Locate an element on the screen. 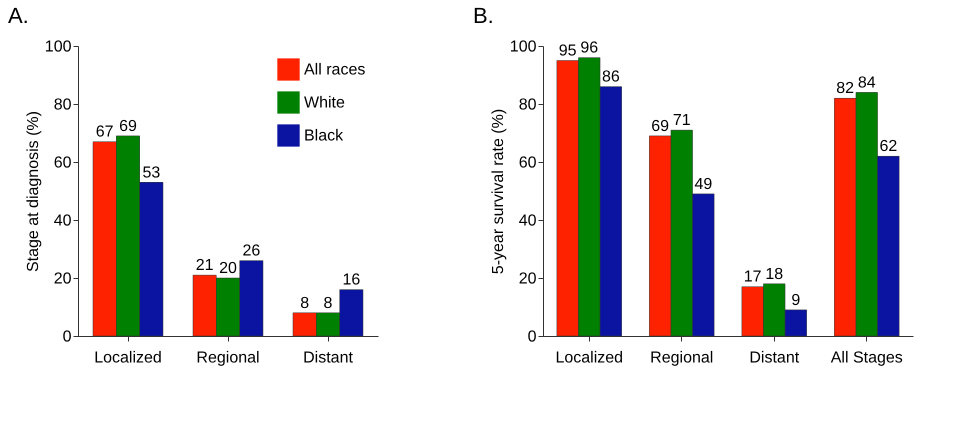 This screenshot has width=961, height=425. data-label: 49 is located at coordinates (703, 184).